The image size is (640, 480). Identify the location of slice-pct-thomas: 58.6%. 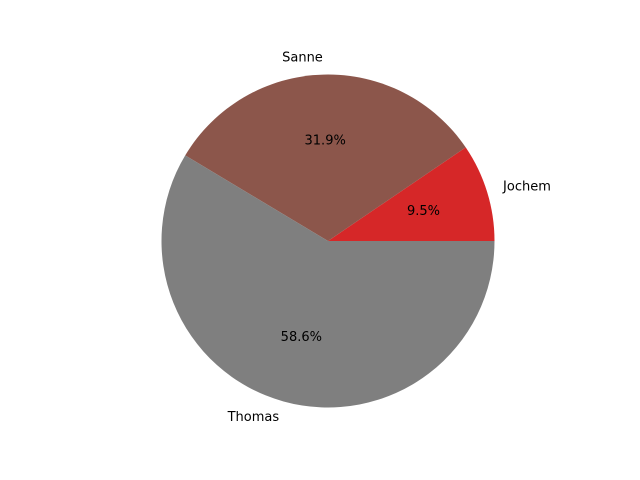
(301, 337).